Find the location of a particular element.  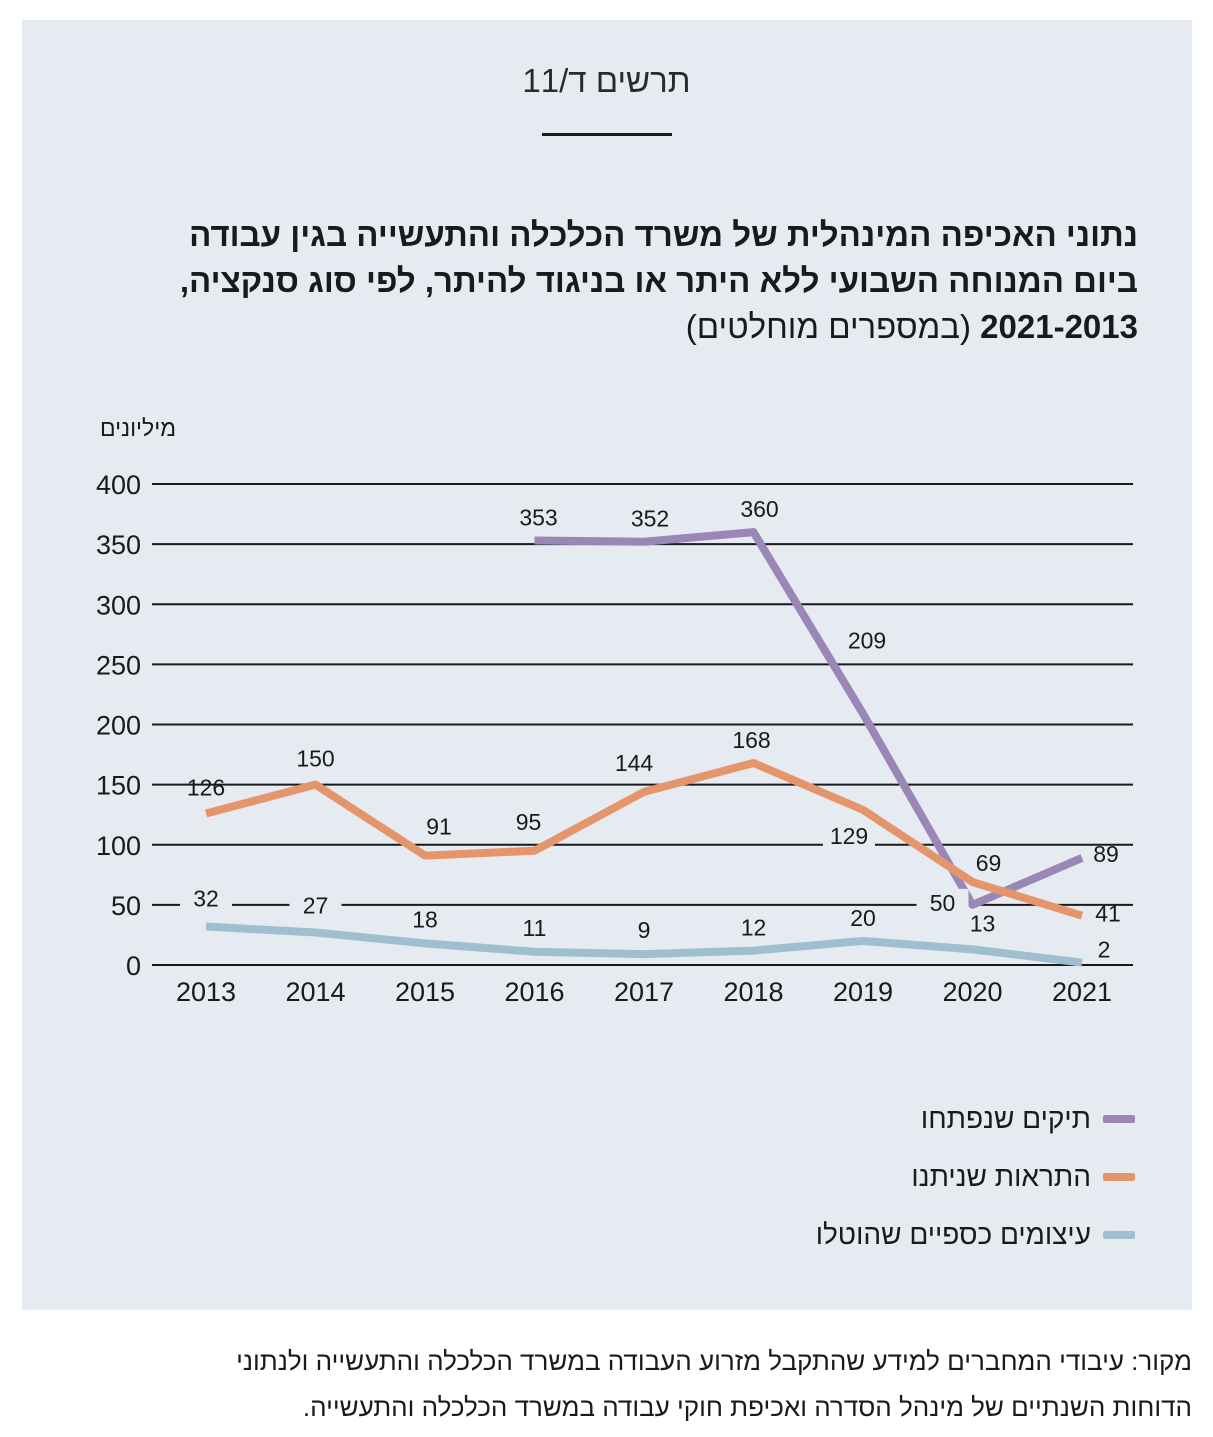

data-label: 32 is located at coordinates (206, 899).